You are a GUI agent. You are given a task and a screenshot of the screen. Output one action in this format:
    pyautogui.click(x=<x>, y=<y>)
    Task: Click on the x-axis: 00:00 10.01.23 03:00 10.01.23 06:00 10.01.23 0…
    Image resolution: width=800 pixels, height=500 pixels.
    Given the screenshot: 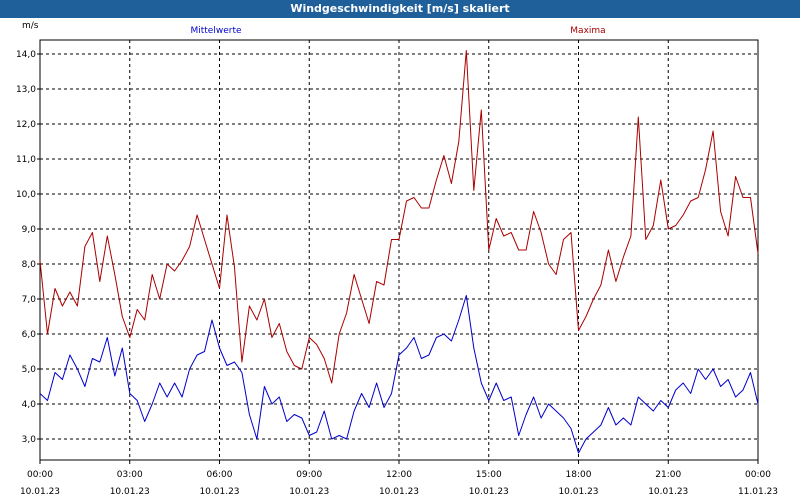 What is the action you would take?
    pyautogui.click(x=399, y=478)
    